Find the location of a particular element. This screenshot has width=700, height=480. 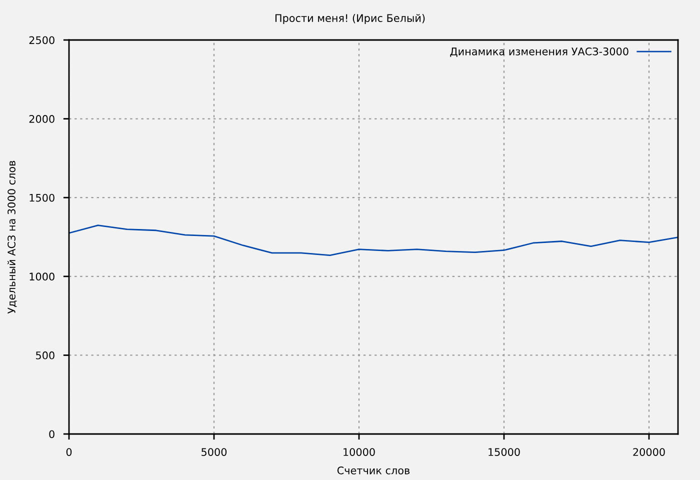

x-tick-label: 0 is located at coordinates (69, 452).